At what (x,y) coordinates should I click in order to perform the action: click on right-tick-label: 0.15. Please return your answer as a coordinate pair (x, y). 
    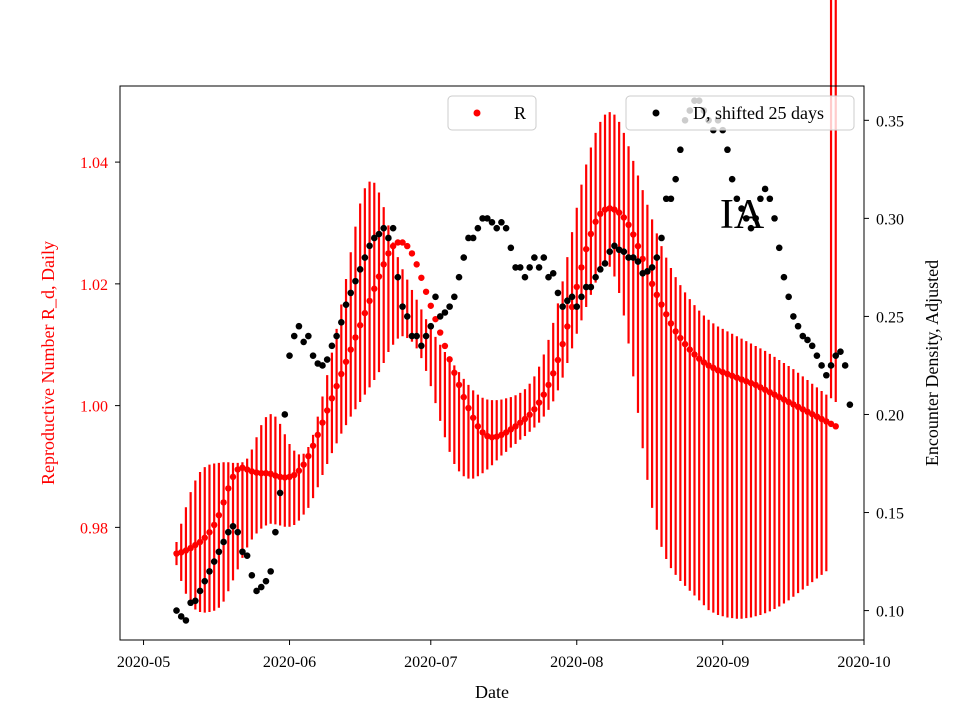
    Looking at the image, I should click on (890, 514).